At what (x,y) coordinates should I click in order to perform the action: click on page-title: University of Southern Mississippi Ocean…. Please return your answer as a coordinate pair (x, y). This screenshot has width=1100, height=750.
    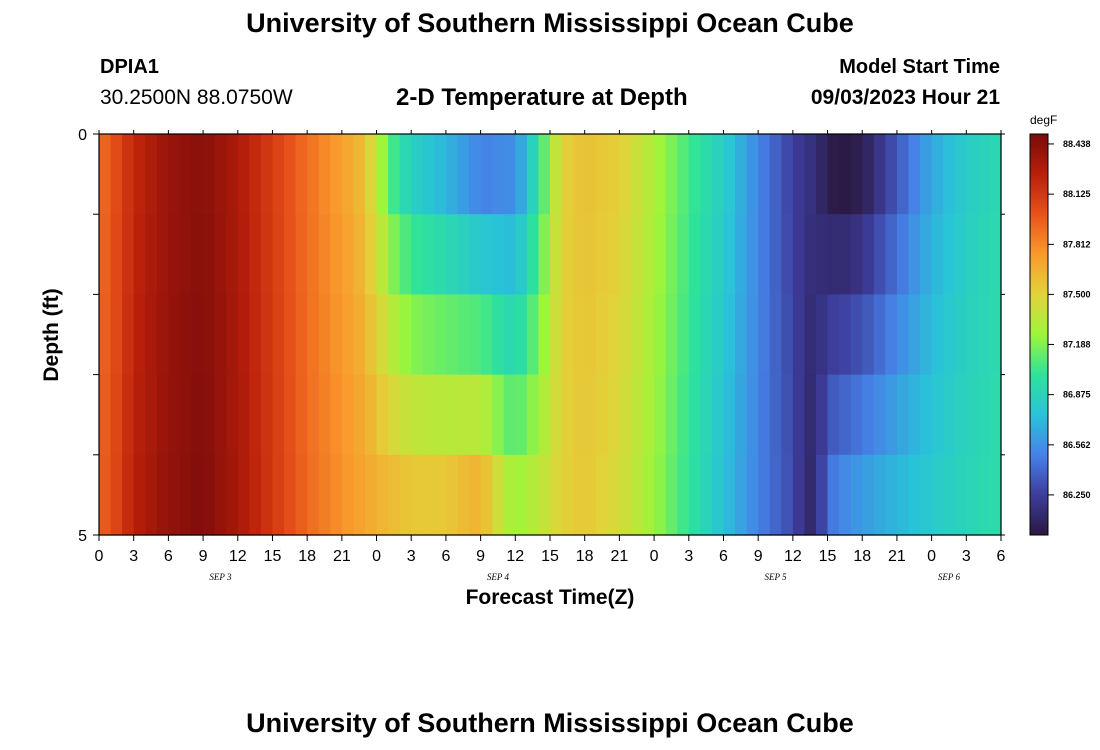
    Looking at the image, I should click on (550, 23).